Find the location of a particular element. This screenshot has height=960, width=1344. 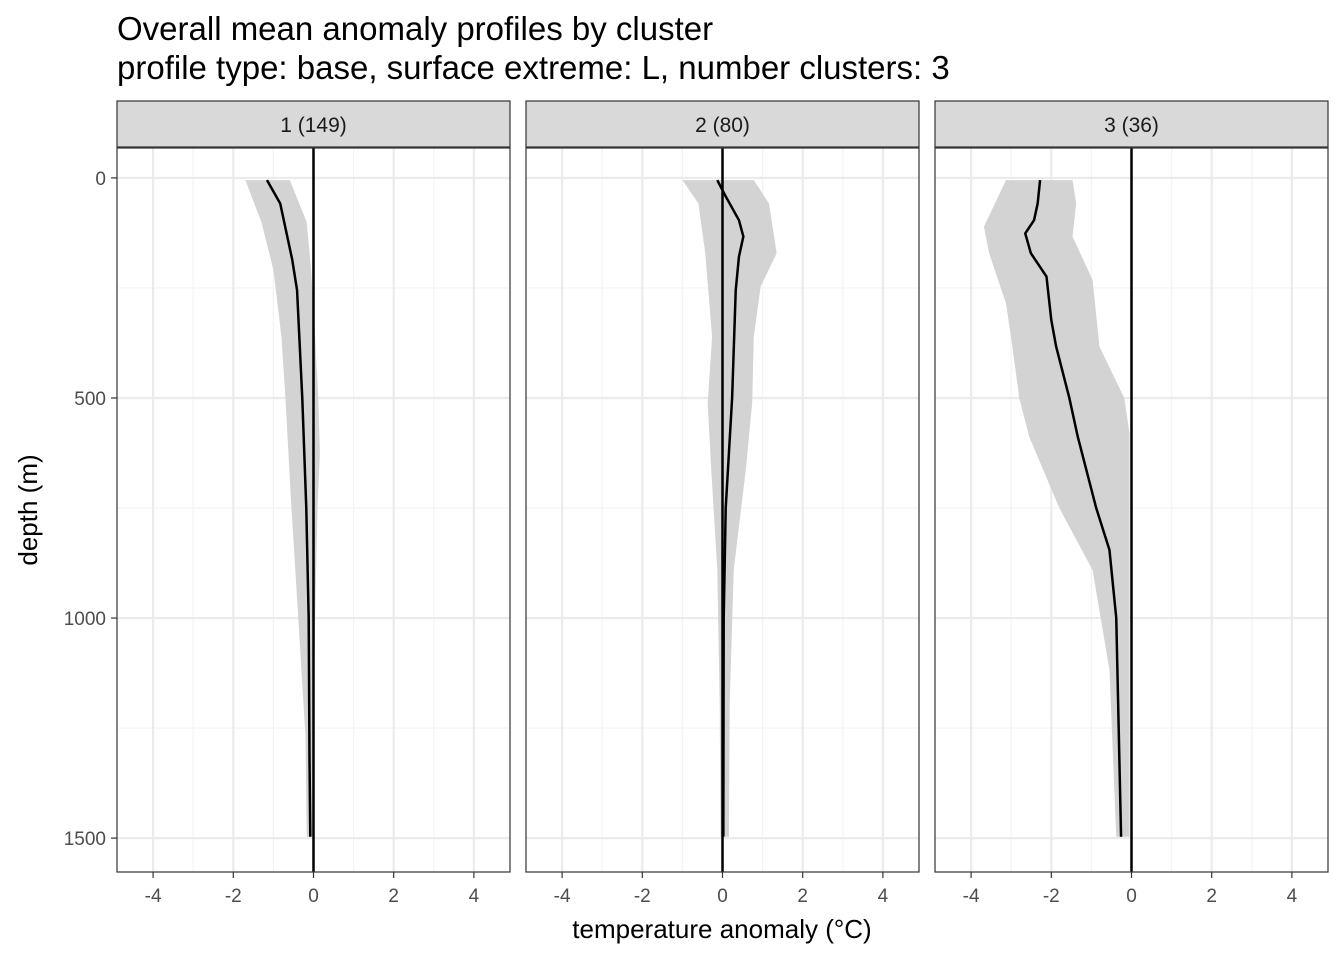

facet-strip-label: 1 (149) is located at coordinates (313, 125).